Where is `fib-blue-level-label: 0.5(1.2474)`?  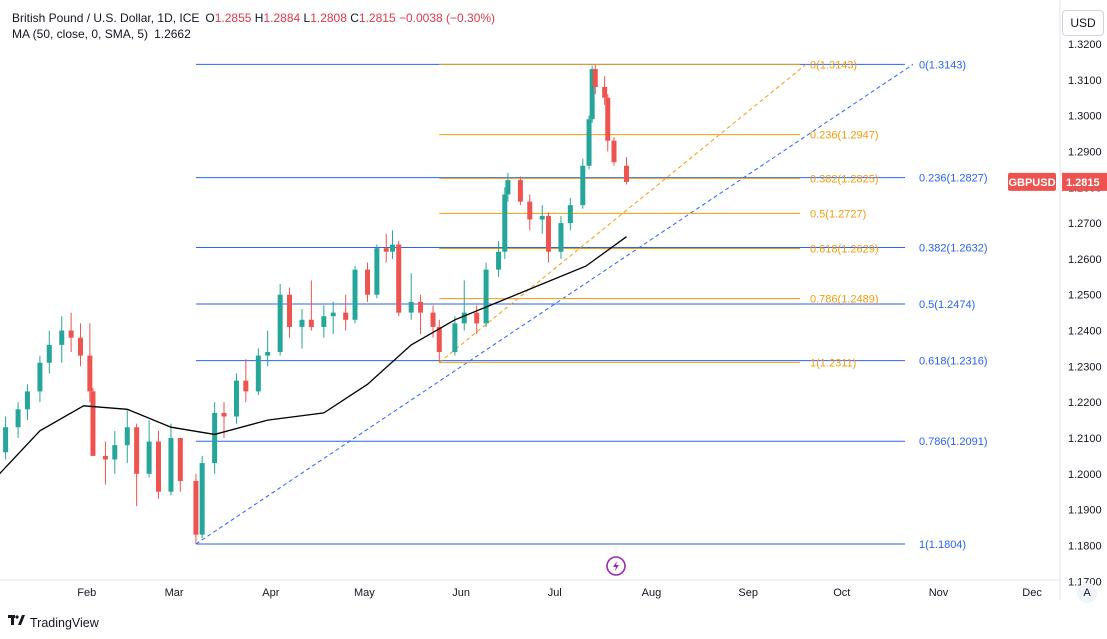
fib-blue-level-label: 0.5(1.2474) is located at coordinates (947, 305).